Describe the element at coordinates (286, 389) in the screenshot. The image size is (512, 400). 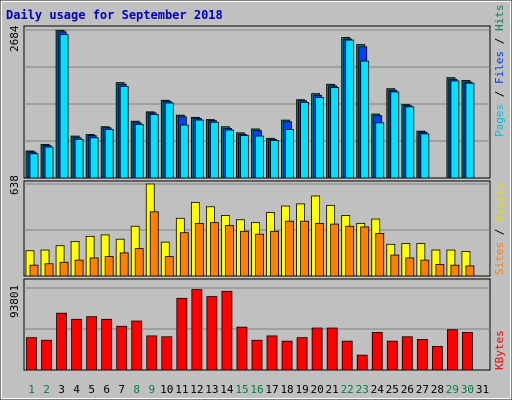
I see `x-tick-label: 18` at that location.